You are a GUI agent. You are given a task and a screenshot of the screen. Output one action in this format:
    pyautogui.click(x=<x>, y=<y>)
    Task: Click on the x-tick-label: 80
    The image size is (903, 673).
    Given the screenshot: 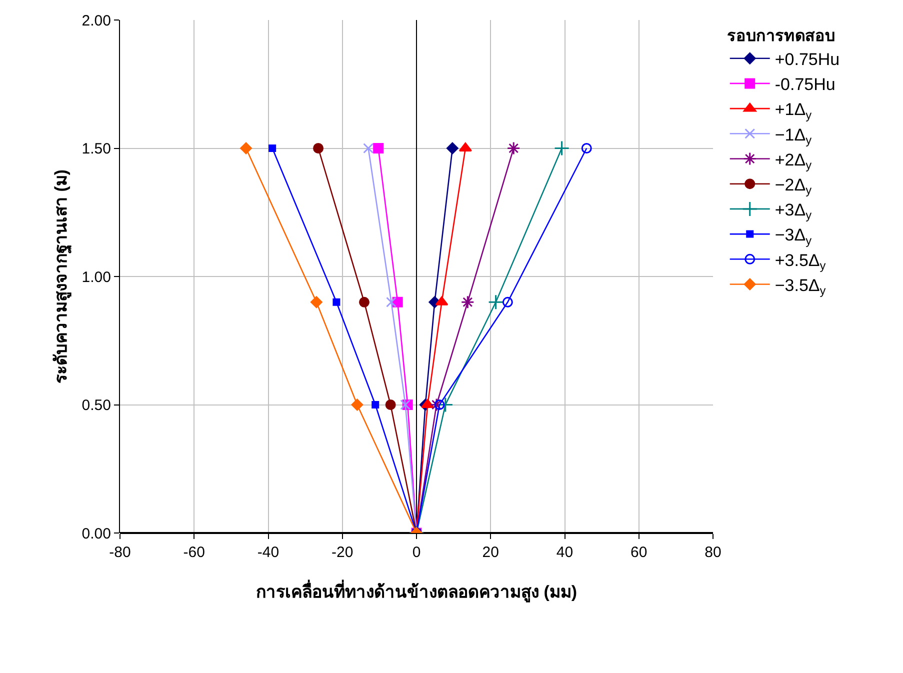 What is the action you would take?
    pyautogui.click(x=713, y=552)
    